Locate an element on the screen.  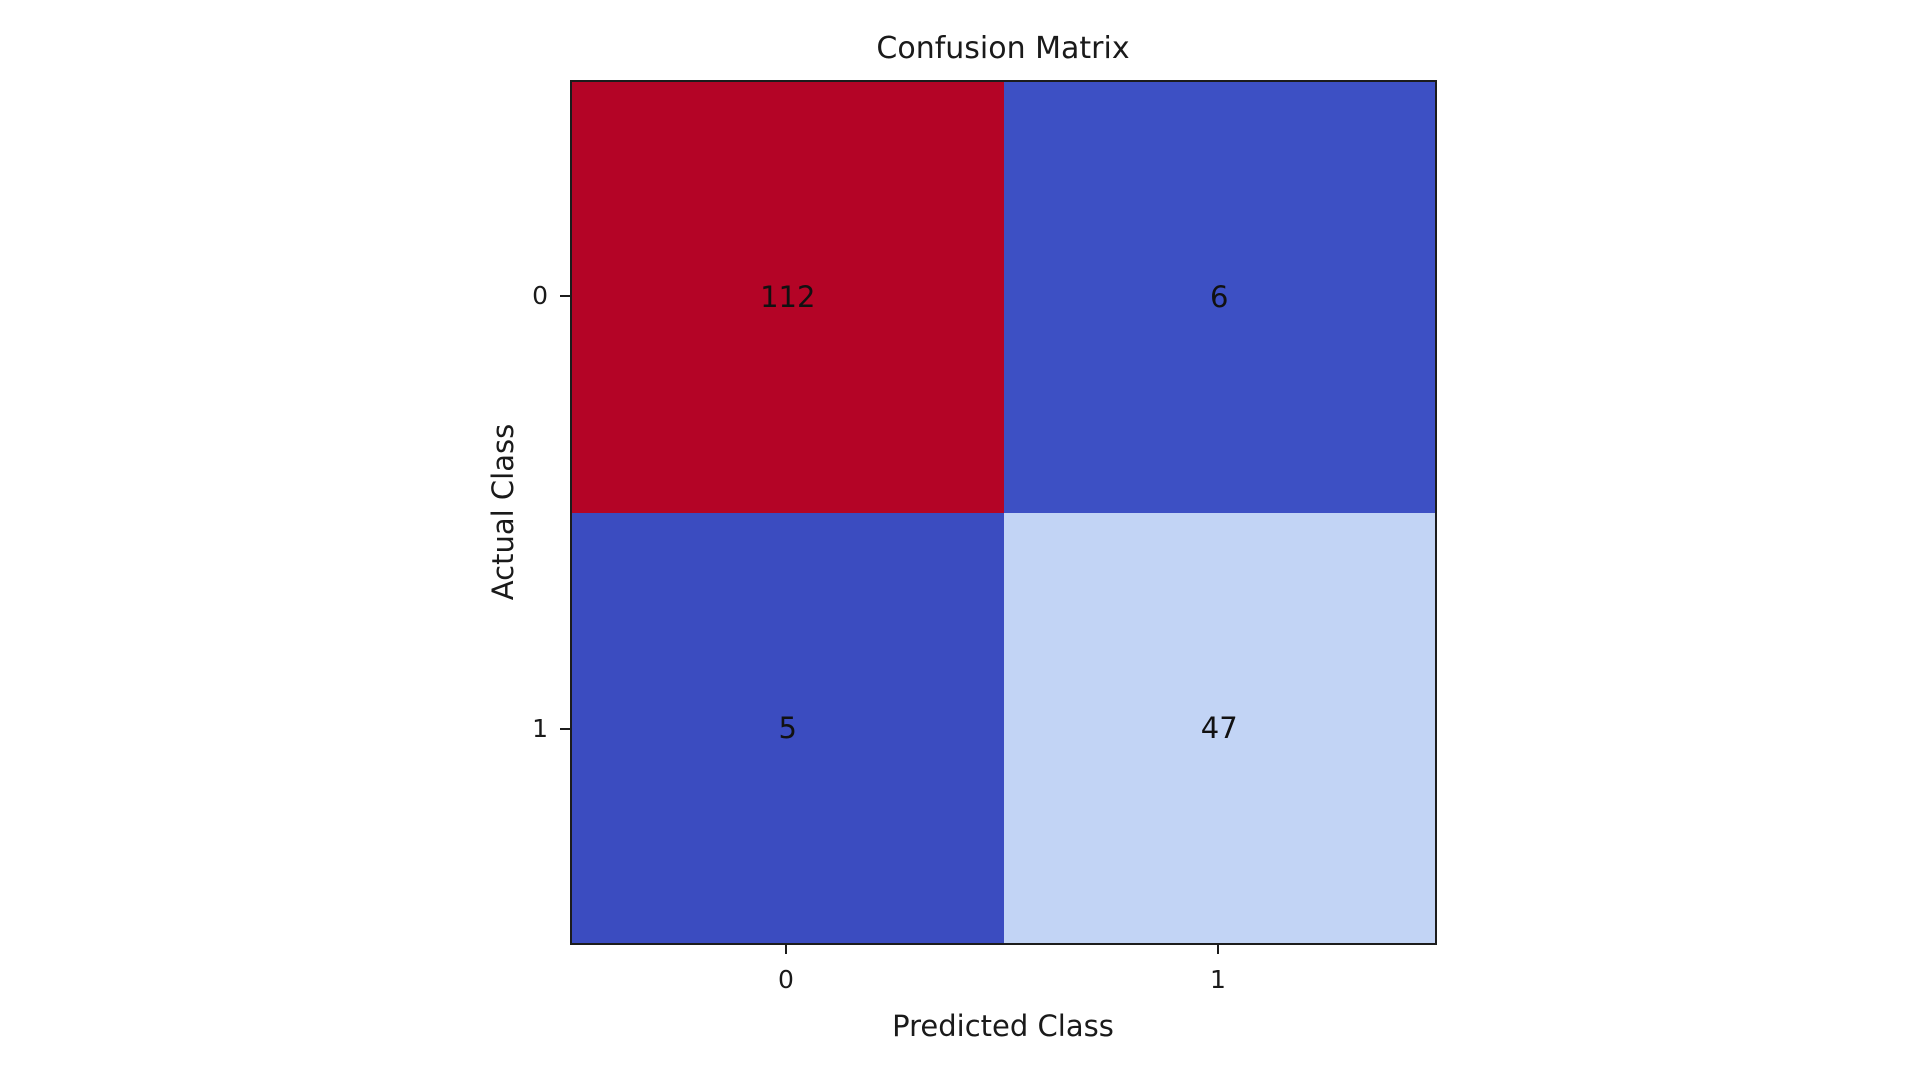
x-axis-label: Predicted Class is located at coordinates (1003, 1026).